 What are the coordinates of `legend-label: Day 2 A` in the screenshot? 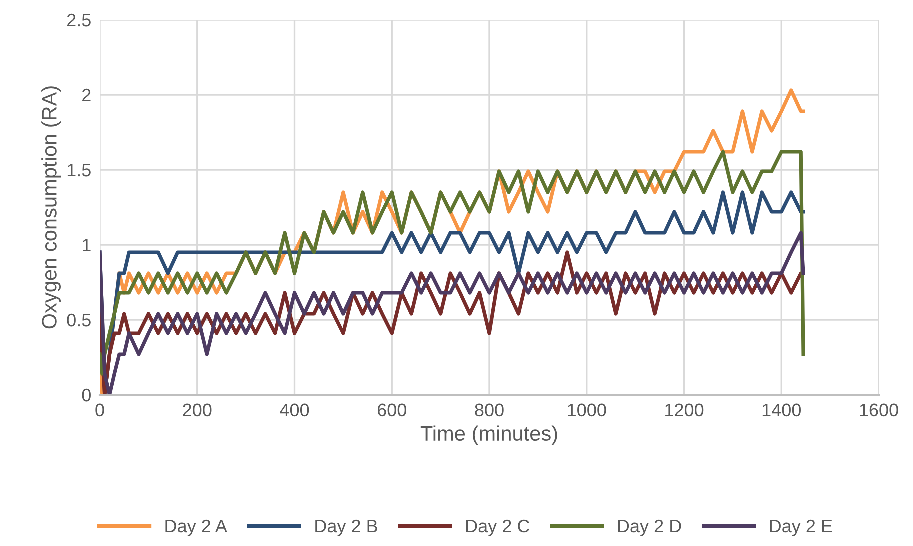 It's located at (197, 528).